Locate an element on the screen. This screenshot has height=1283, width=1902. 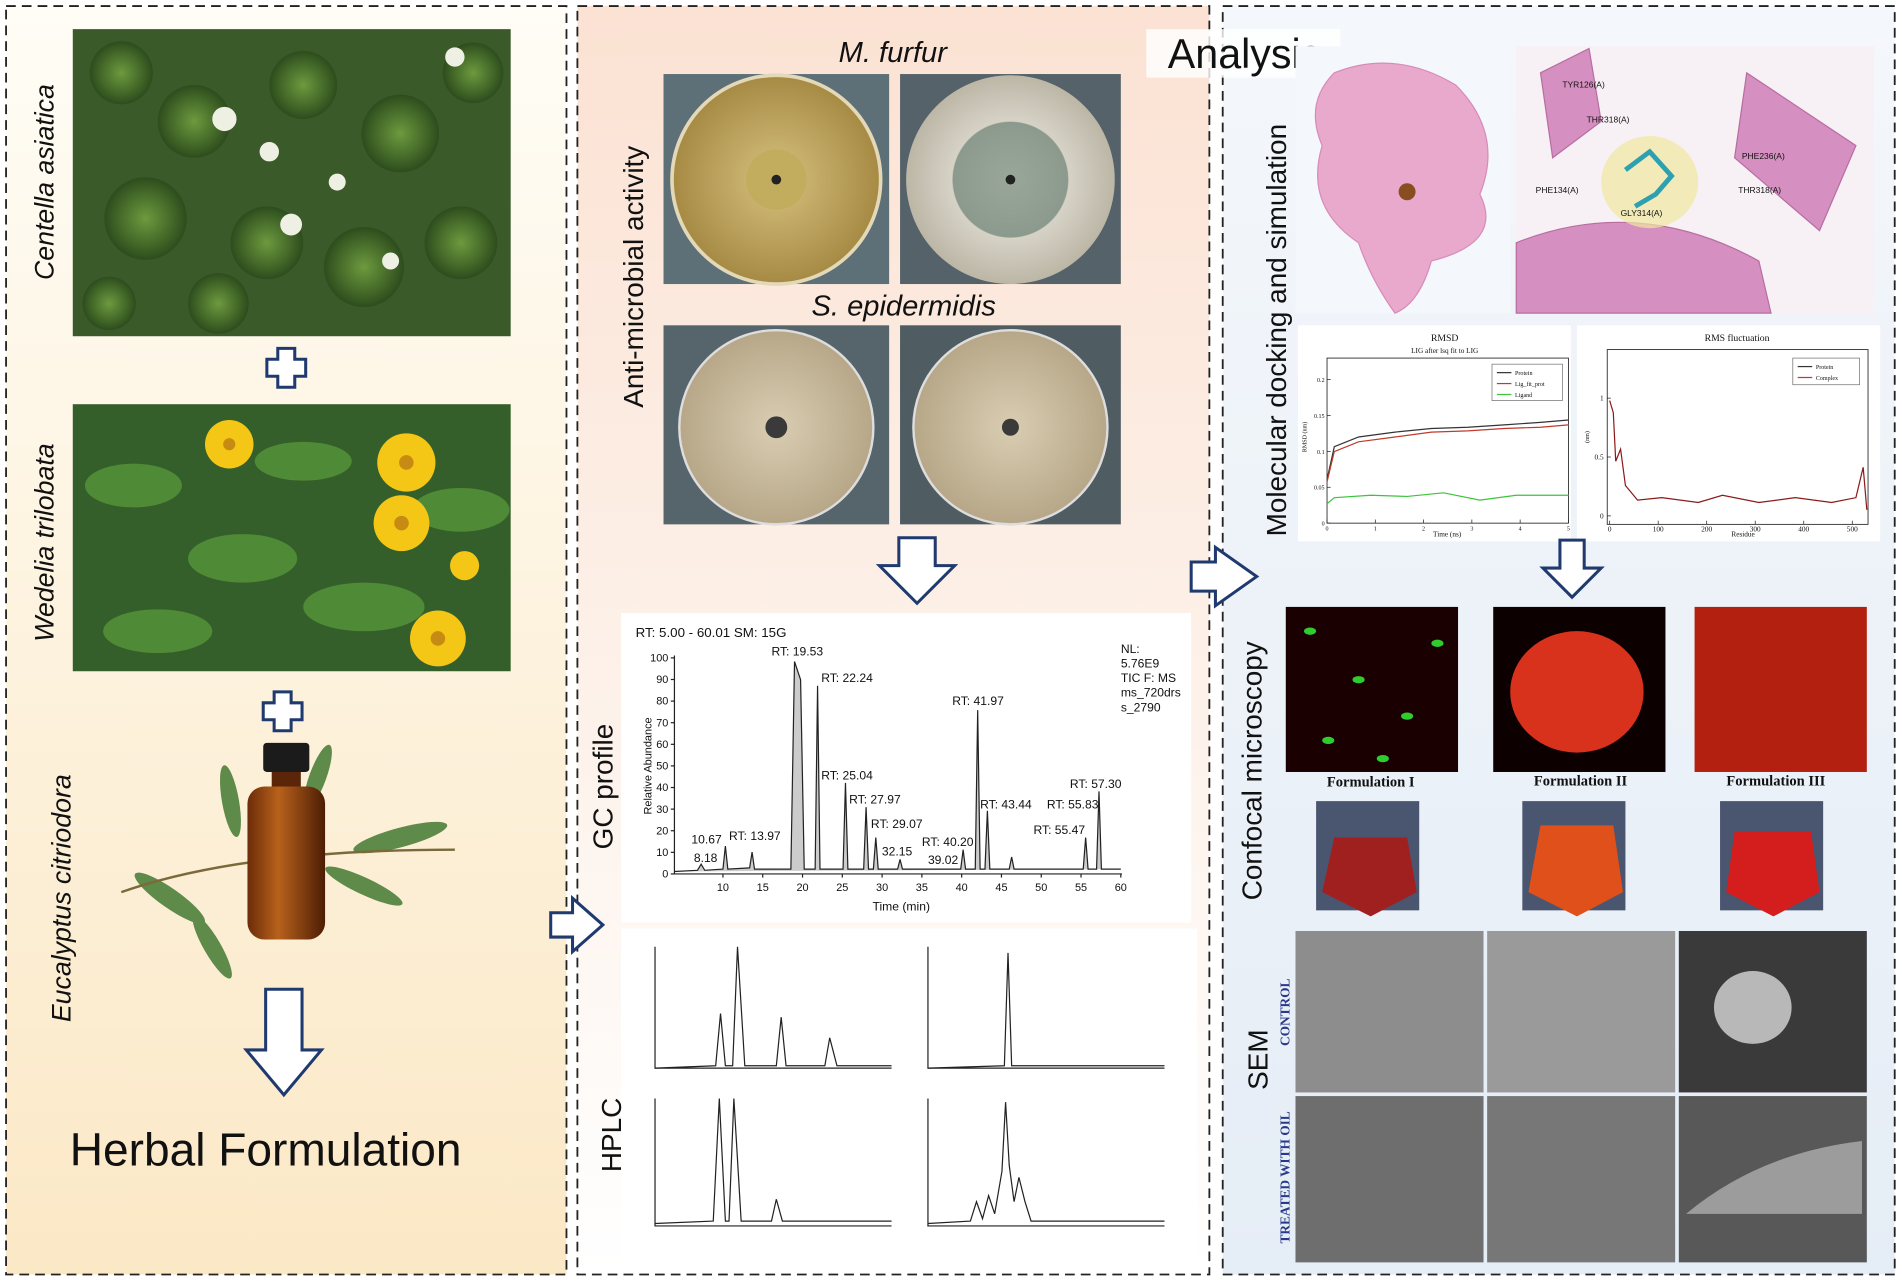
chart-subtitle: LIG after lsq fit to LIG is located at coordinates (1445, 351).